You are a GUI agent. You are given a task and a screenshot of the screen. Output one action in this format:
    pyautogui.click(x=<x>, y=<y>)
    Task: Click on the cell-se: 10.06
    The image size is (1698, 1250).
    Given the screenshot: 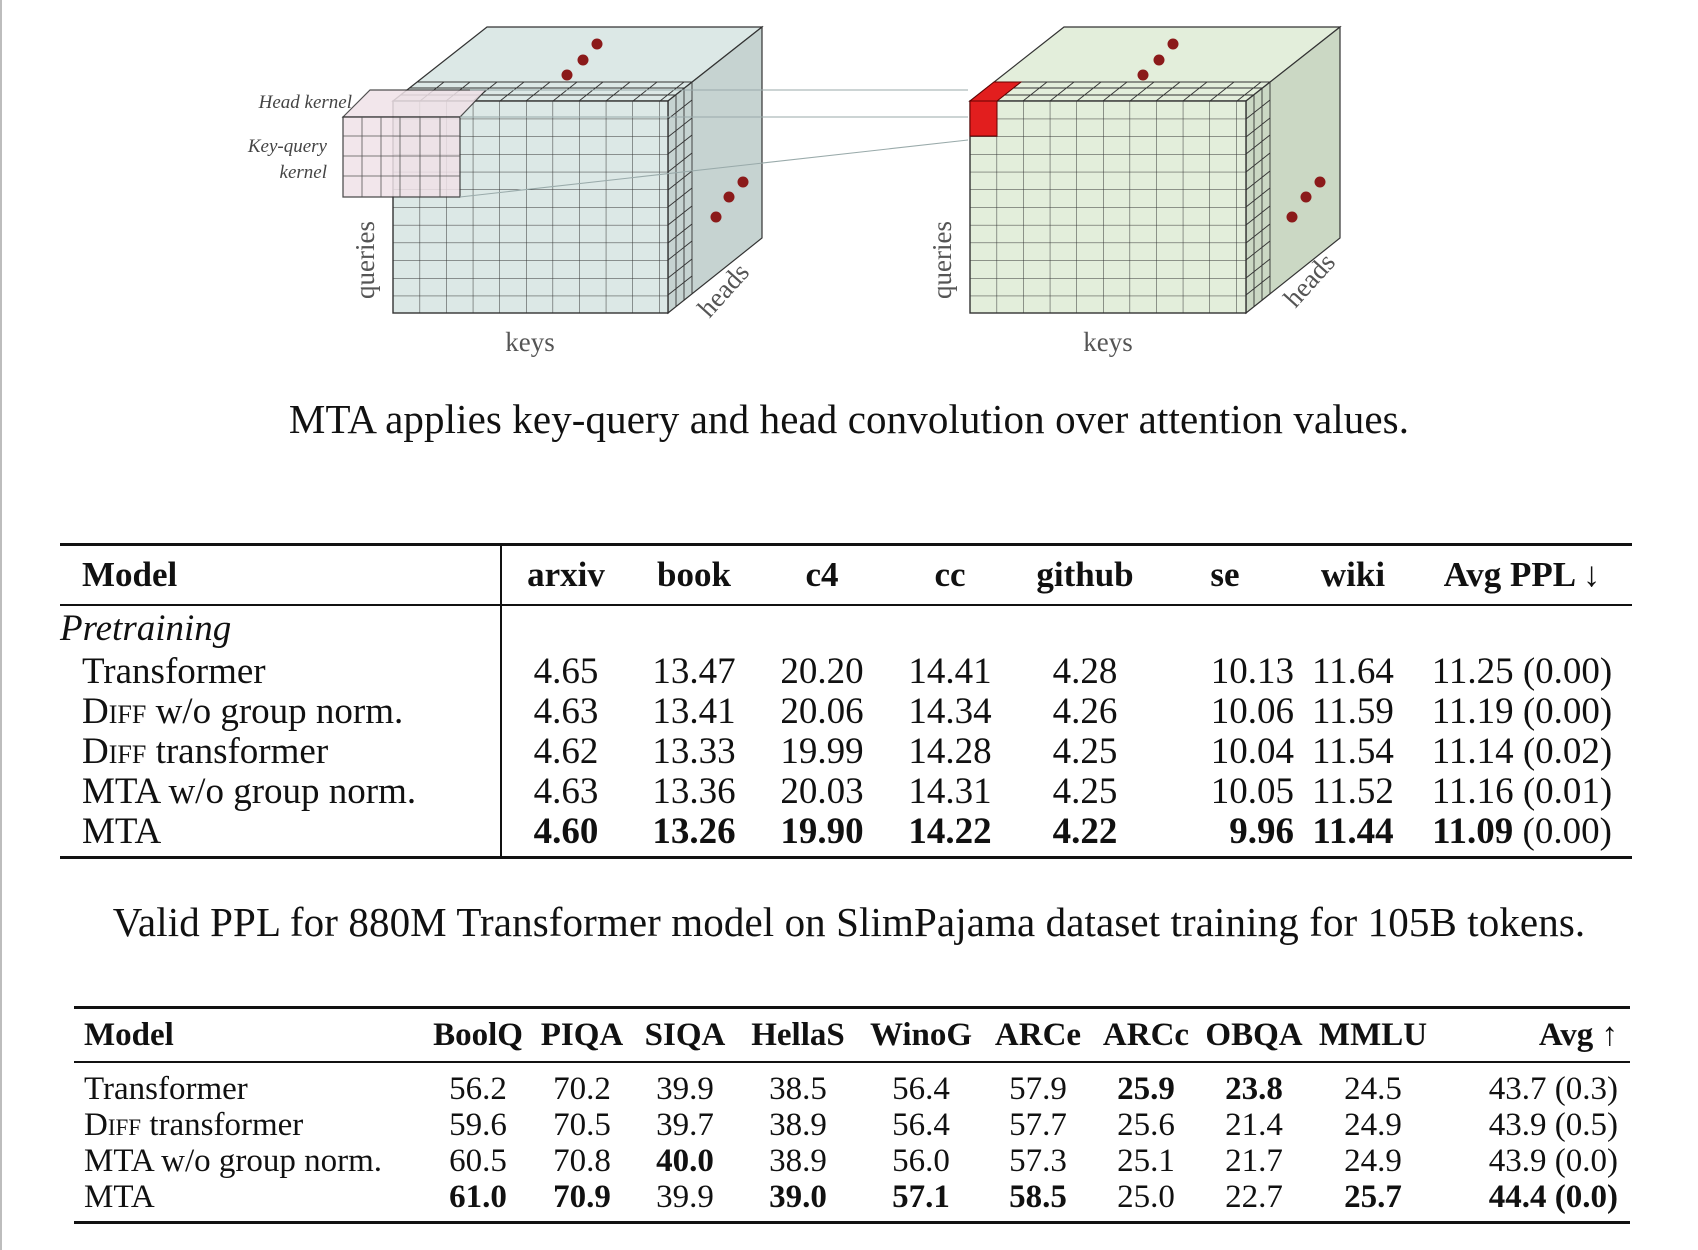 What is the action you would take?
    pyautogui.click(x=1252, y=711)
    